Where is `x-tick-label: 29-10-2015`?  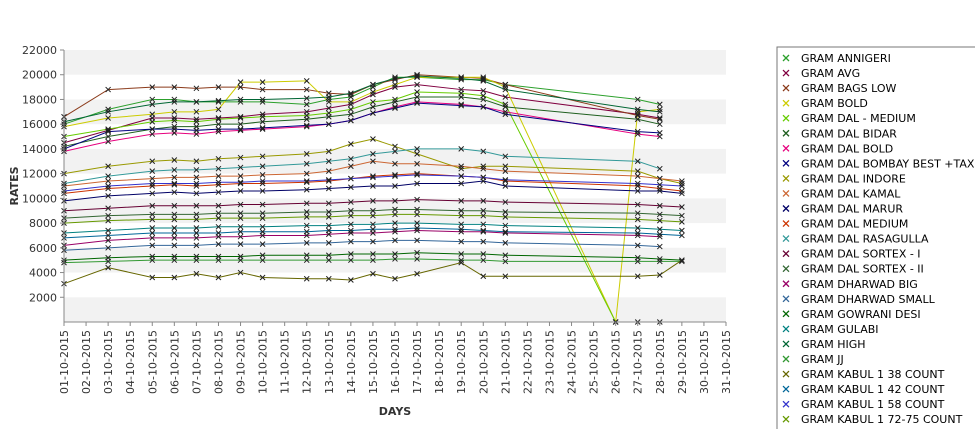 x-tick-label: 29-10-2015 is located at coordinates (682, 362).